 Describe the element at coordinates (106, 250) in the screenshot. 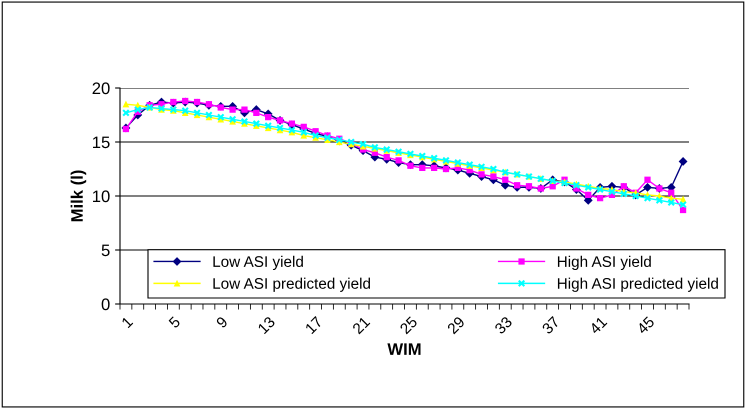

I see `y-tick-label: 5` at that location.